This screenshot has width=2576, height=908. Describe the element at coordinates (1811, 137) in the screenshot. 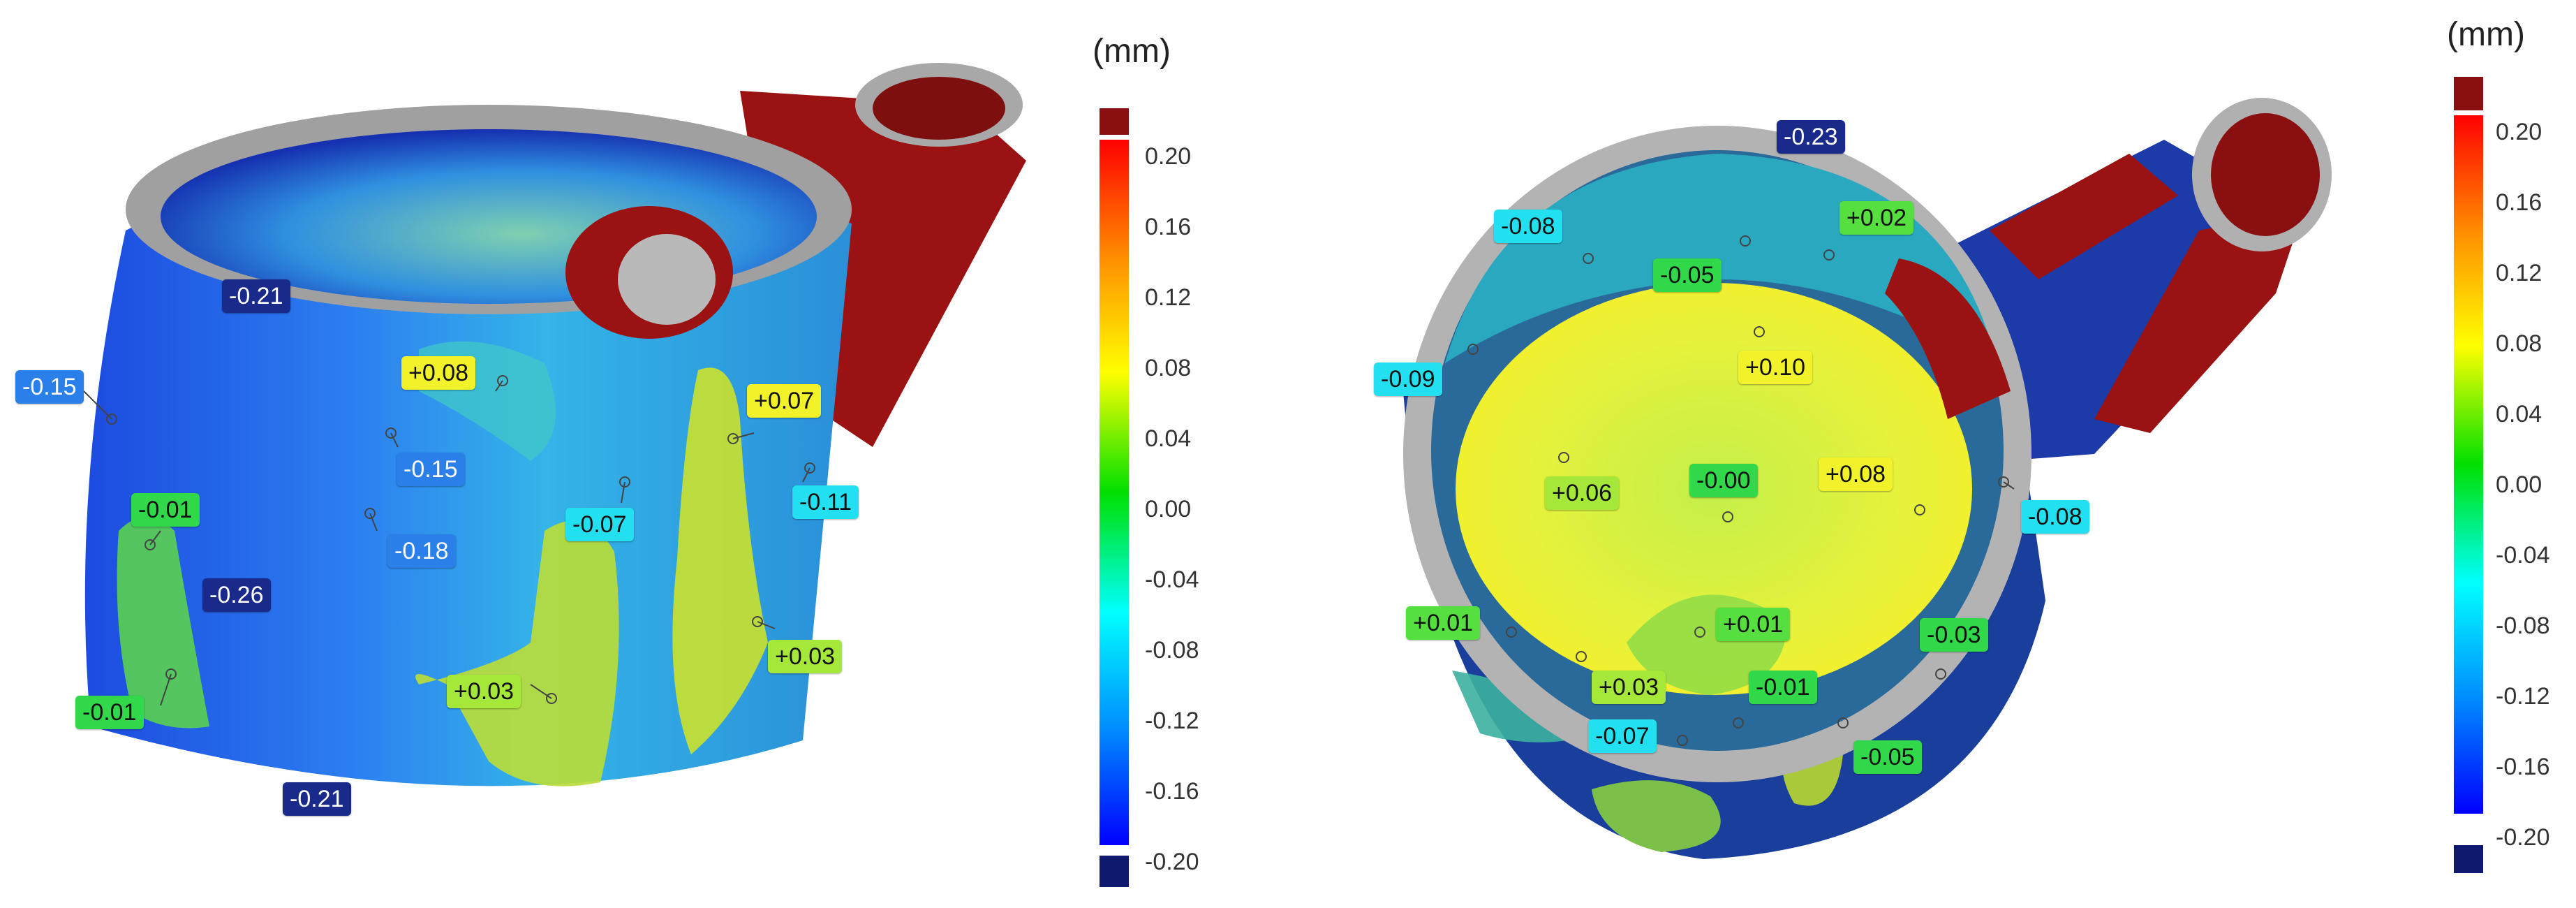

I see `right_view-deviation-label: -0.23` at that location.